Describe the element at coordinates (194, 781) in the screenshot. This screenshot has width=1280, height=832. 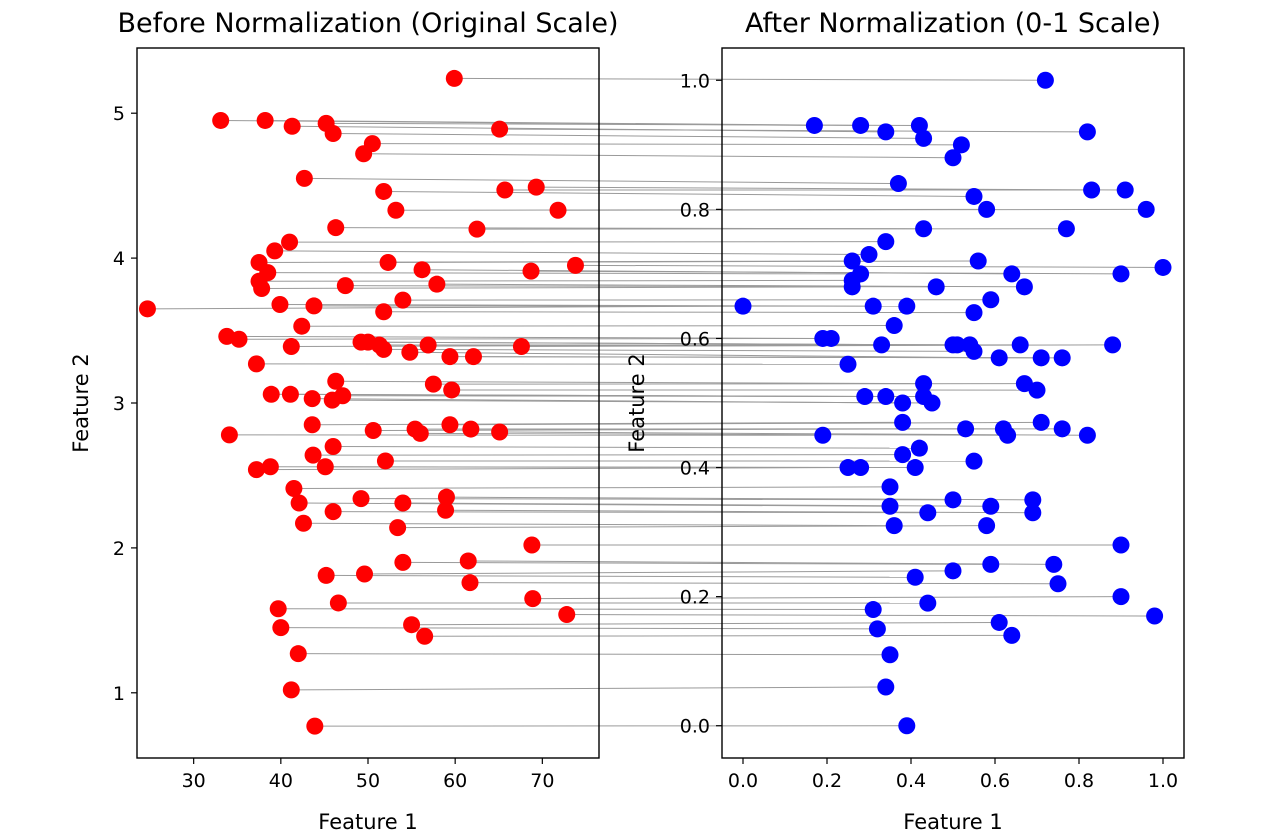
I see `x-tick-label-before: 30` at that location.